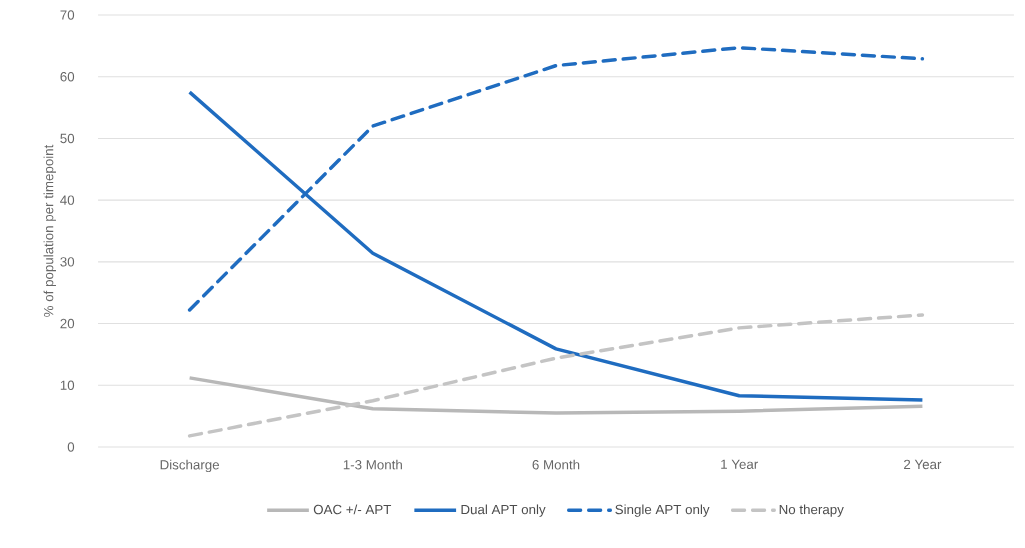 Image resolution: width=1025 pixels, height=548 pixels. Describe the element at coordinates (352, 509) in the screenshot. I see `legend-label: OAC +/- APT` at that location.